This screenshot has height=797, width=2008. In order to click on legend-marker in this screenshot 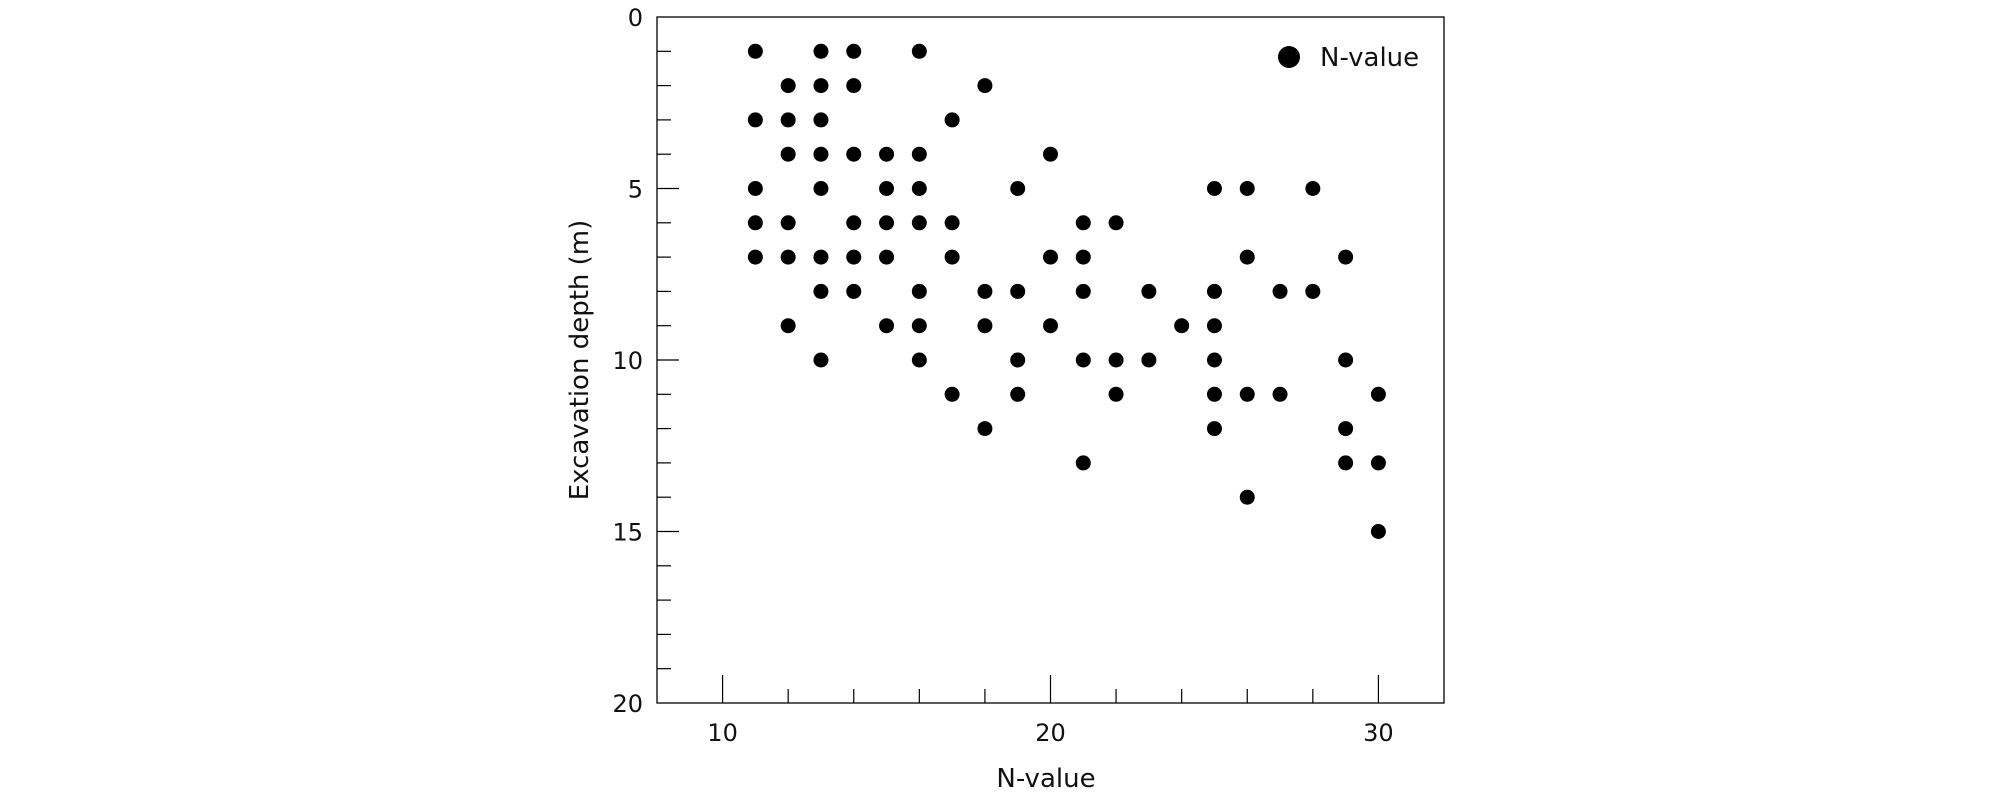, I will do `click(1289, 57)`.